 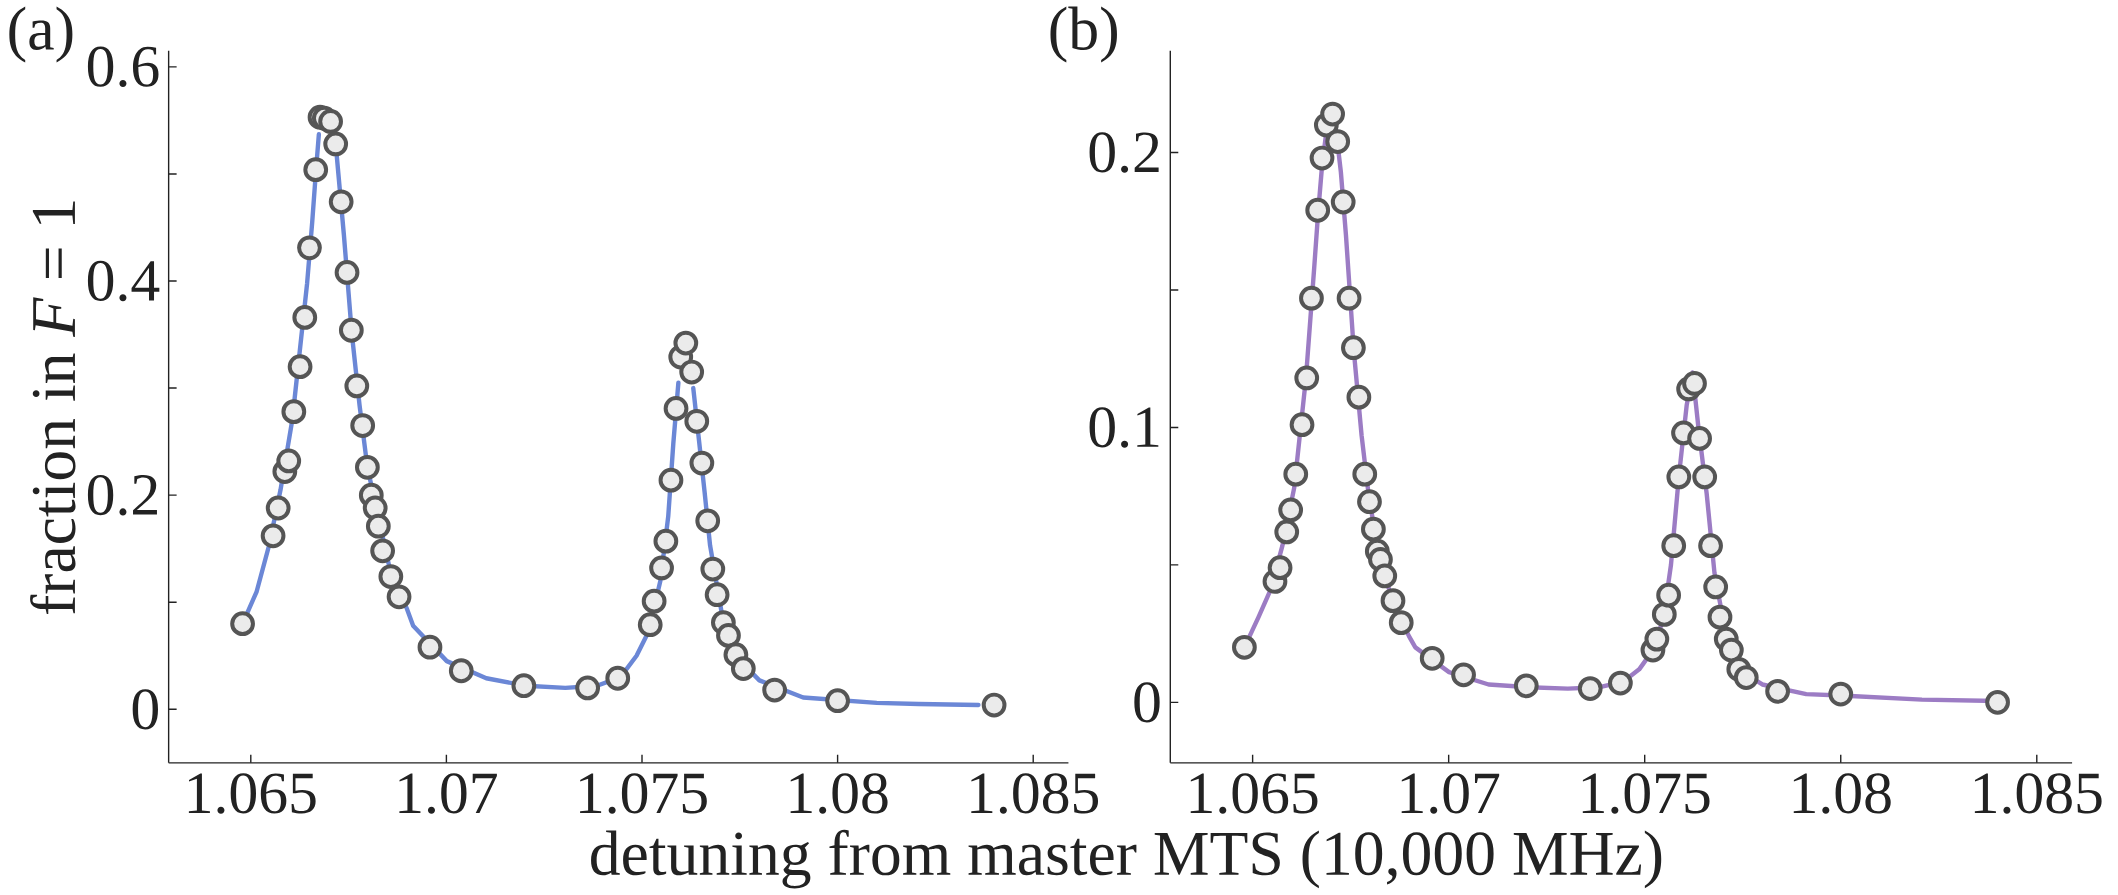 What do you see at coordinates (53, 407) in the screenshot?
I see `y-axis-title: fraction in F = 1` at bounding box center [53, 407].